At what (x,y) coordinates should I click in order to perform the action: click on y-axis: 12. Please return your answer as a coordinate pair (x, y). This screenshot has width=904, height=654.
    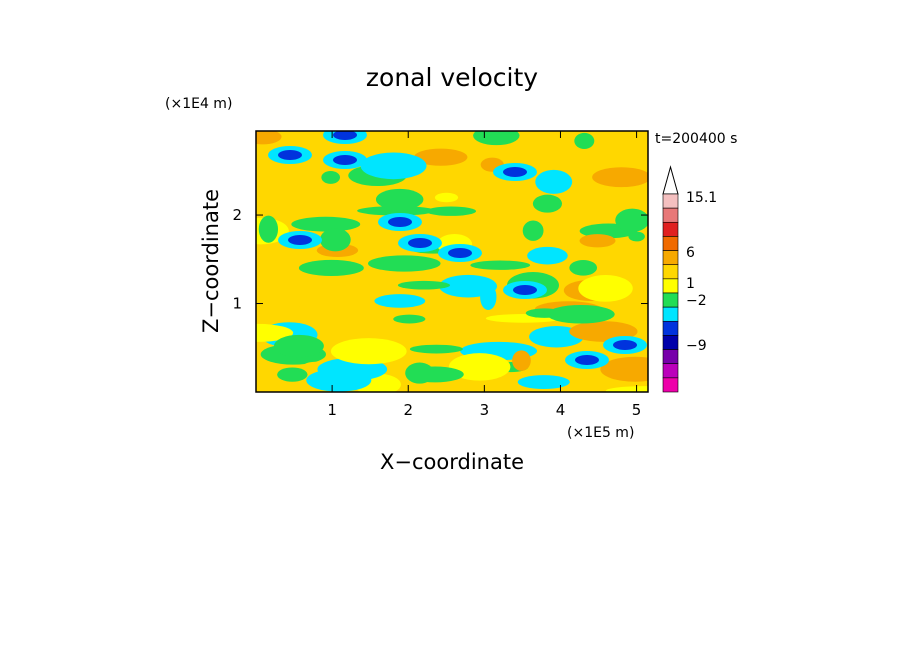
    Looking at the image, I should click on (440, 259).